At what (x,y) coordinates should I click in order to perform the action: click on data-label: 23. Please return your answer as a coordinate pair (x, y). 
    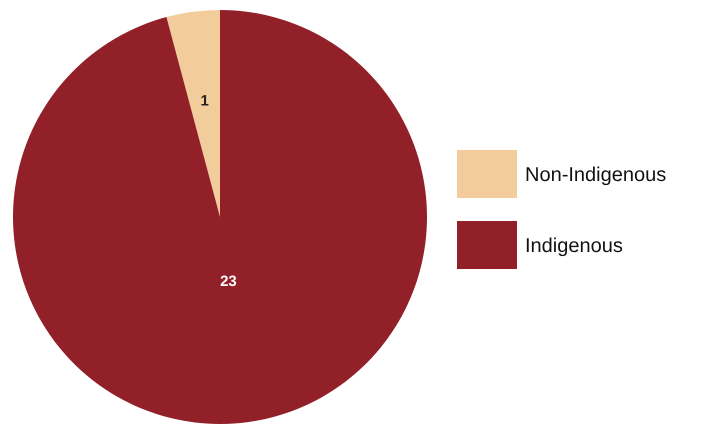
    Looking at the image, I should click on (228, 281).